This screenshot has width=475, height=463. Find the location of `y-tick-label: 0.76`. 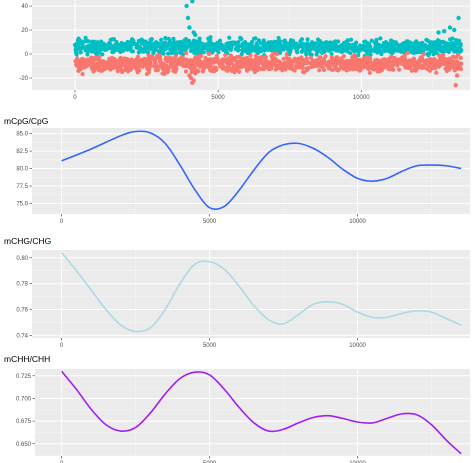

y-tick-label: 0.76 is located at coordinates (22, 311).